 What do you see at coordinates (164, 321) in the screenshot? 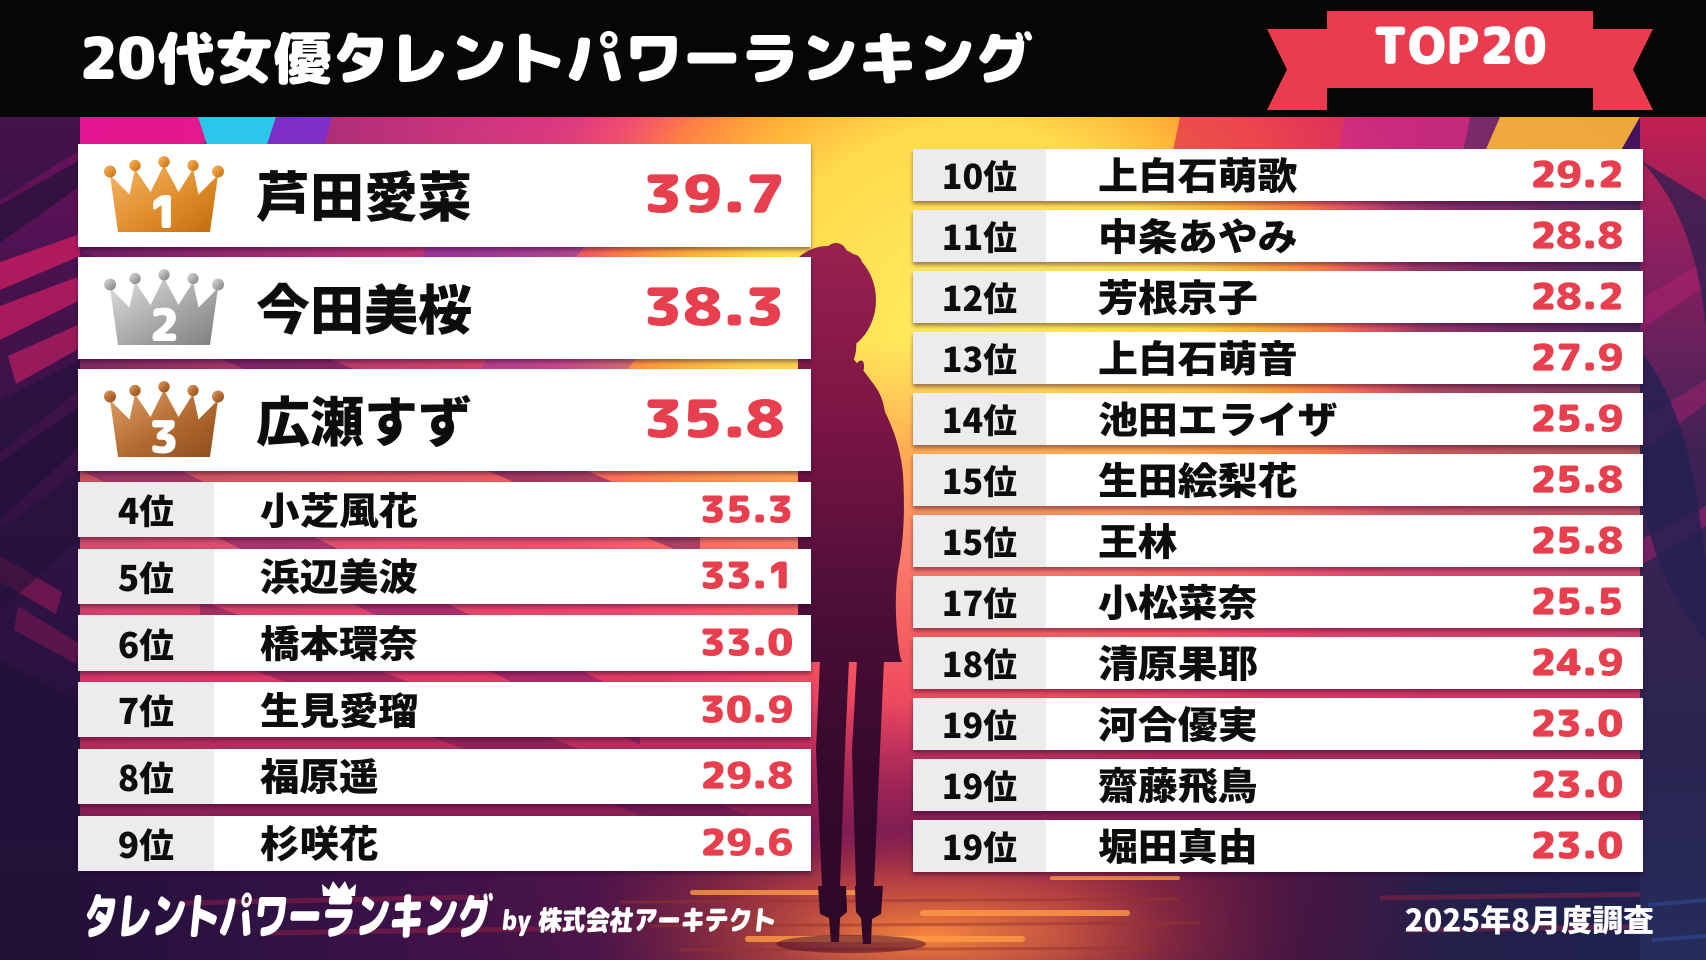
I see `svg-text: 2` at bounding box center [164, 321].